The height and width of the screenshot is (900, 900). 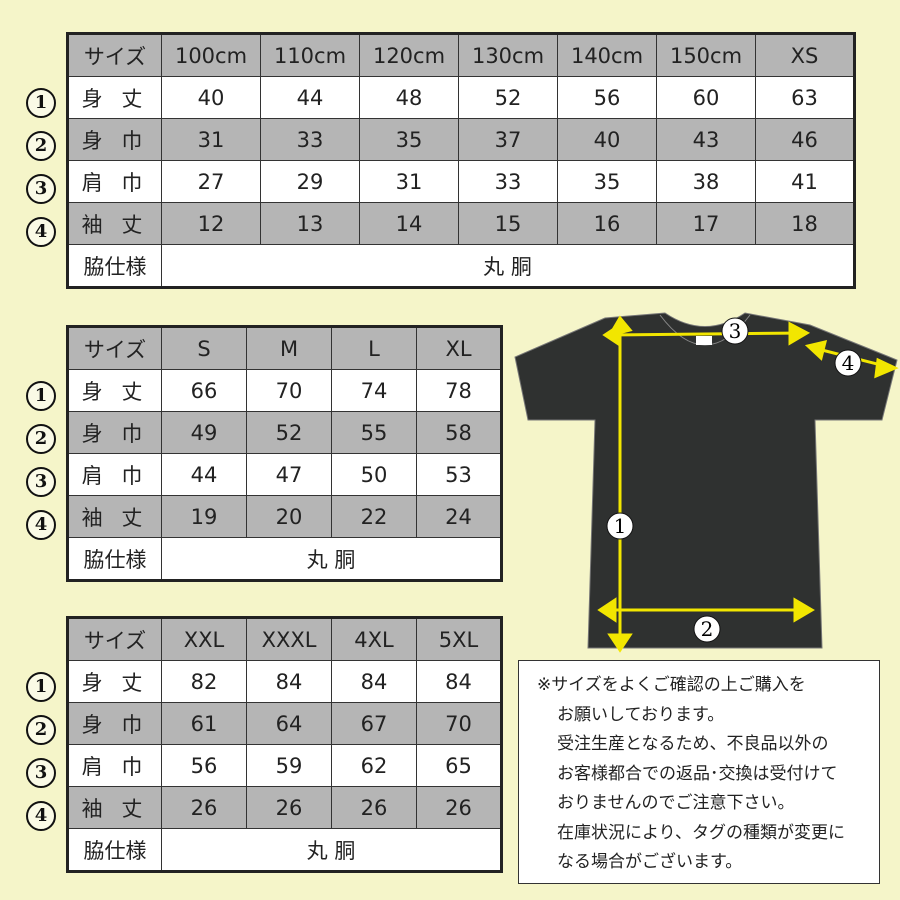 I want to click on note-line: ※サイズをよくご確認の上ご購入を, so click(x=671, y=685).